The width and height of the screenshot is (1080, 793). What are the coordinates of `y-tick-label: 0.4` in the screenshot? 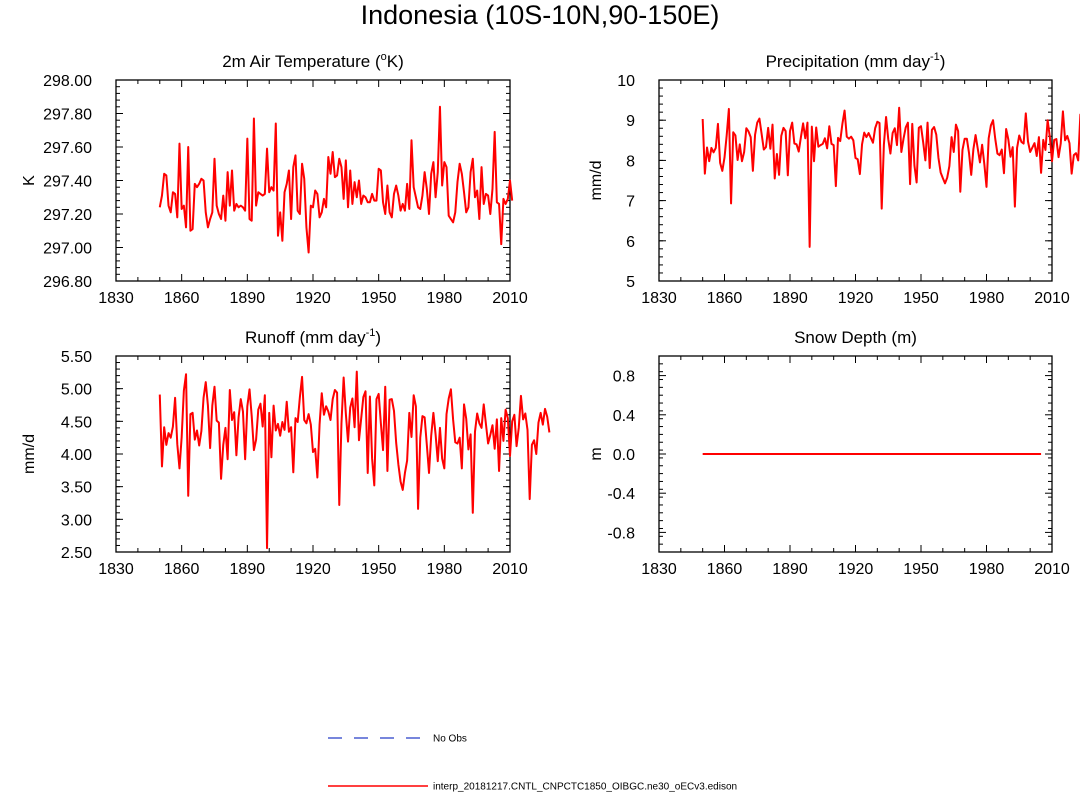 It's located at (624, 416).